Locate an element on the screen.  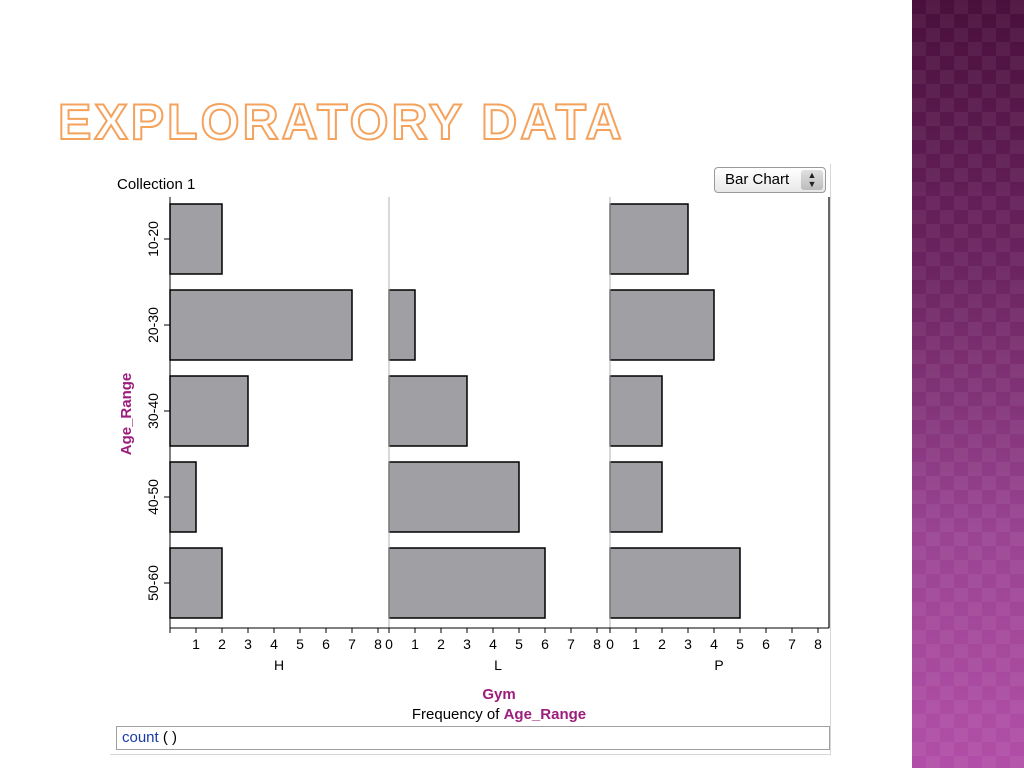
up-down-arrows-icon: ▲ ▼ is located at coordinates (812, 180).